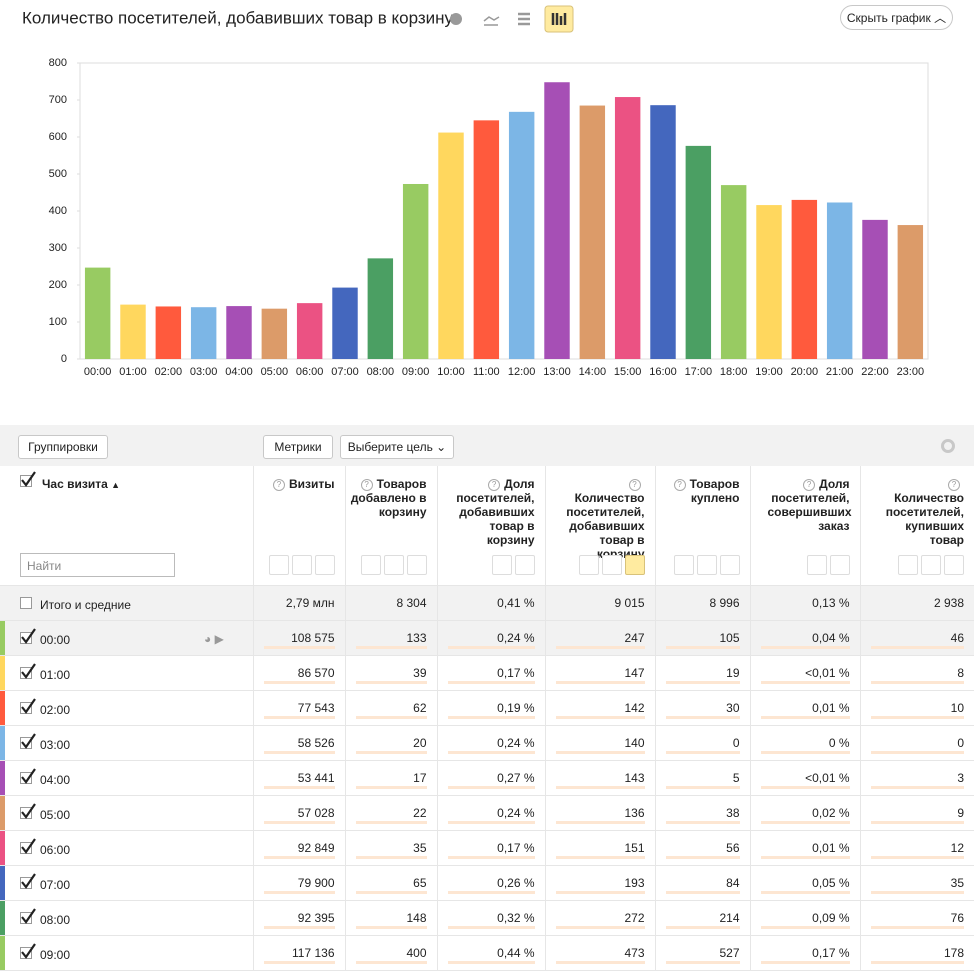 The width and height of the screenshot is (974, 976). Describe the element at coordinates (420, 672) in the screenshot. I see `cell-value: 39` at that location.